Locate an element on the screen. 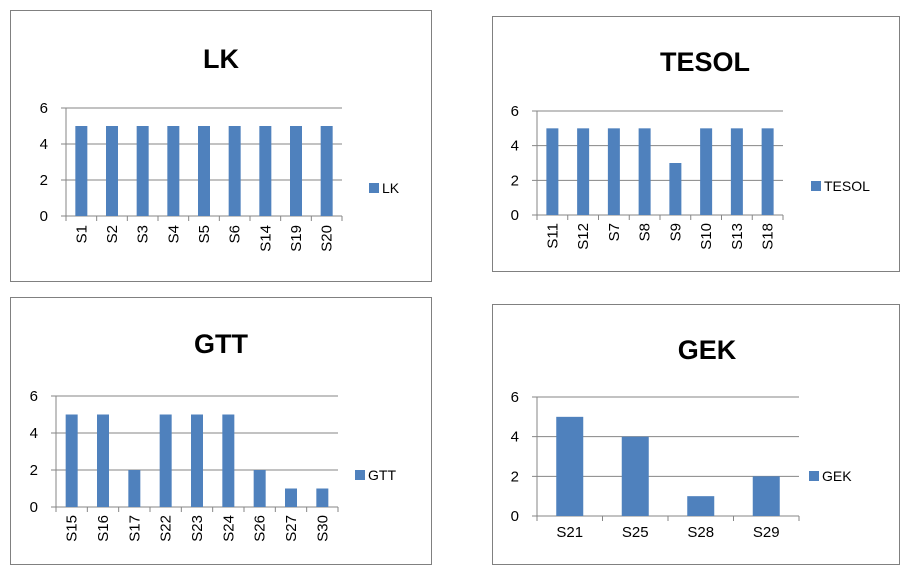  x-tick-label: S17 is located at coordinates (134, 528).